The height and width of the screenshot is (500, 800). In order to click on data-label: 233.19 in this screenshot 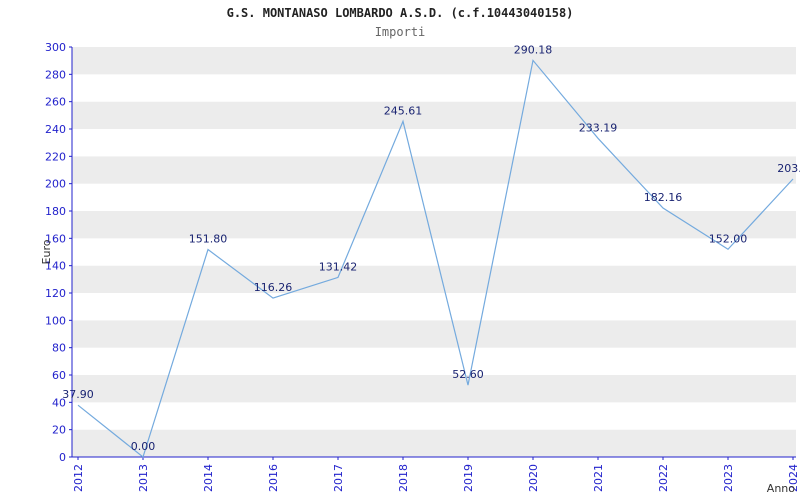, I will do `click(598, 127)`.